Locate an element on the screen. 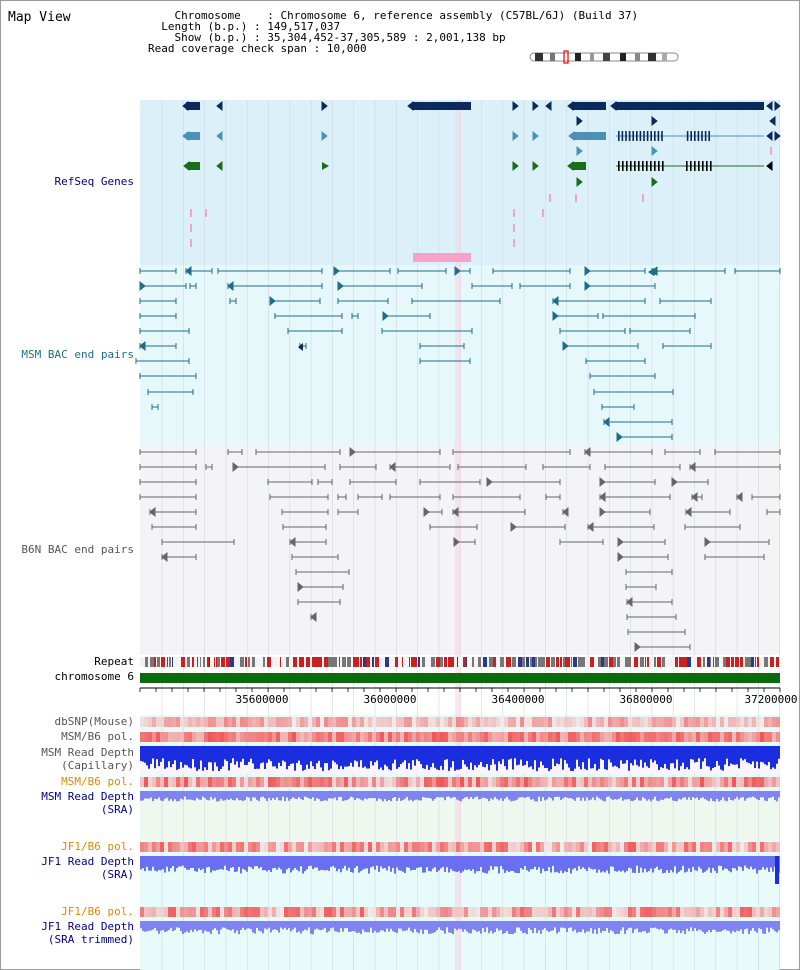 This screenshot has height=970, width=800. track-label-jf1-pol-2: JF1/B6 pol. is located at coordinates (97, 911).